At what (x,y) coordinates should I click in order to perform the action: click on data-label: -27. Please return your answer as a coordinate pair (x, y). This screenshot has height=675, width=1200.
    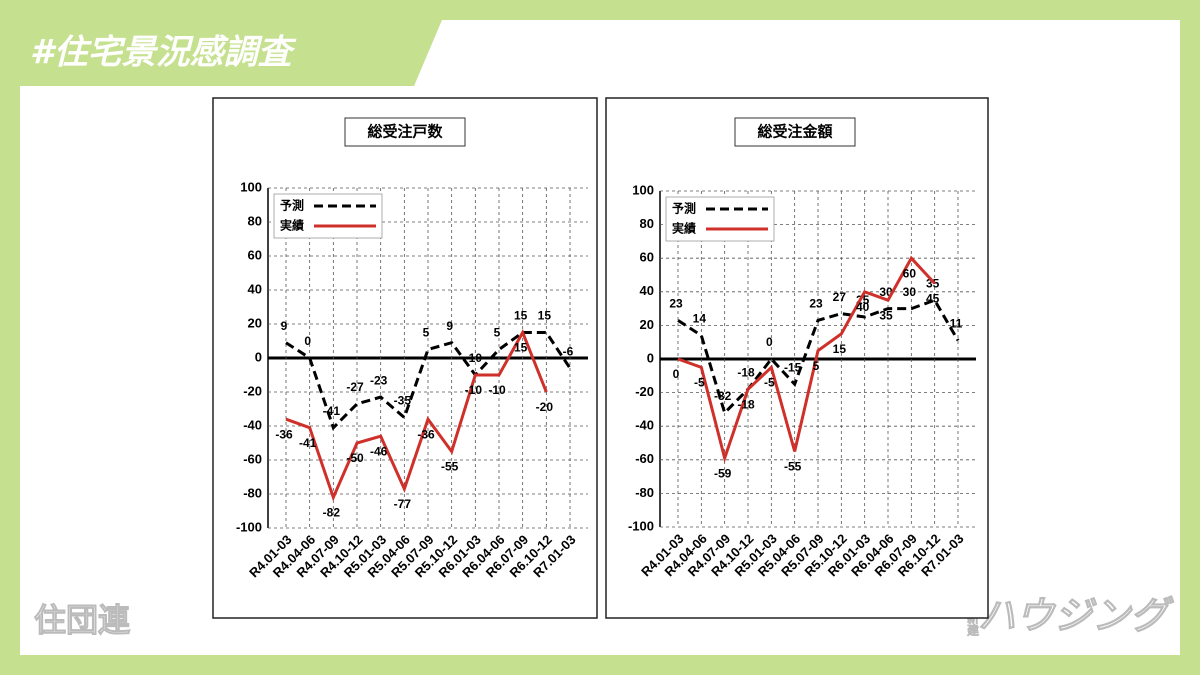
    Looking at the image, I should click on (355, 387).